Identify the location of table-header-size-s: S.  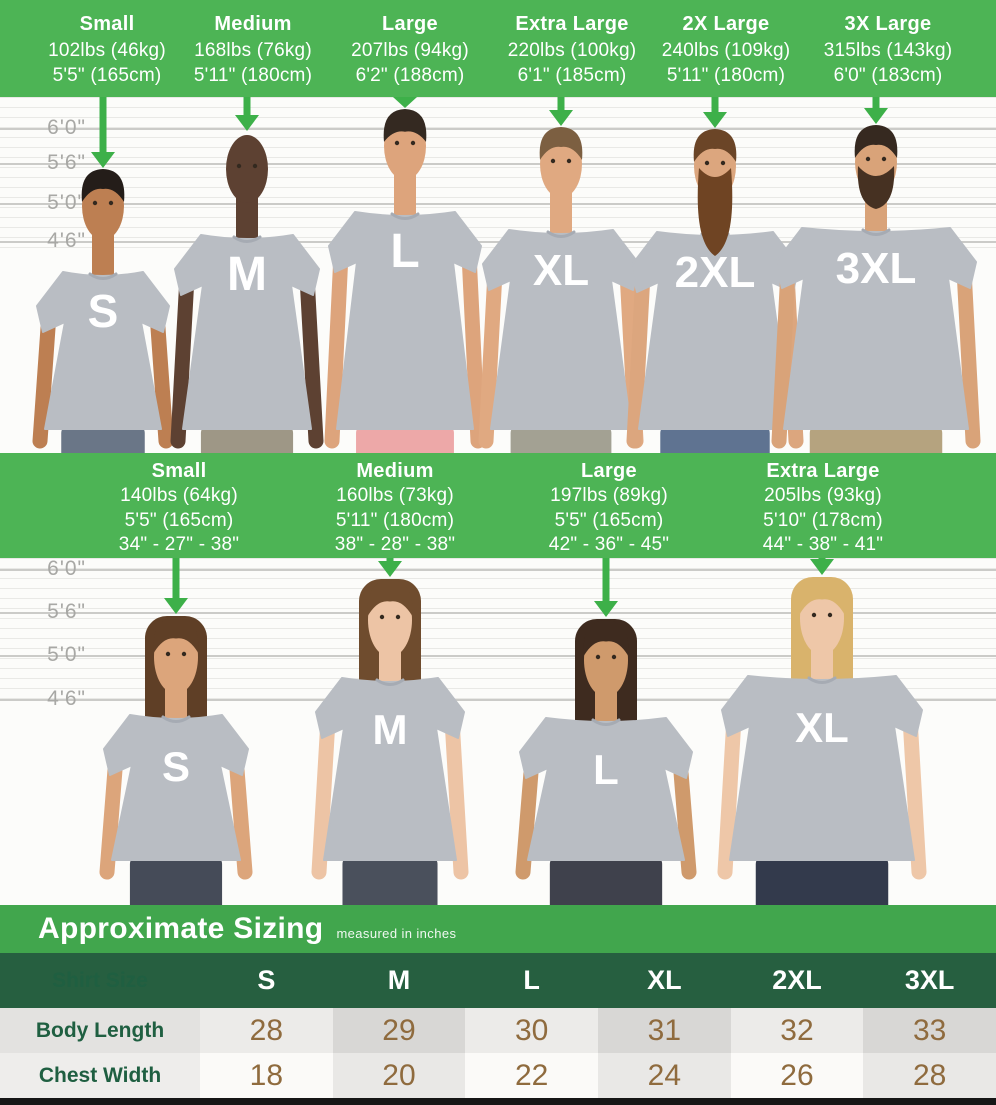
(266, 980).